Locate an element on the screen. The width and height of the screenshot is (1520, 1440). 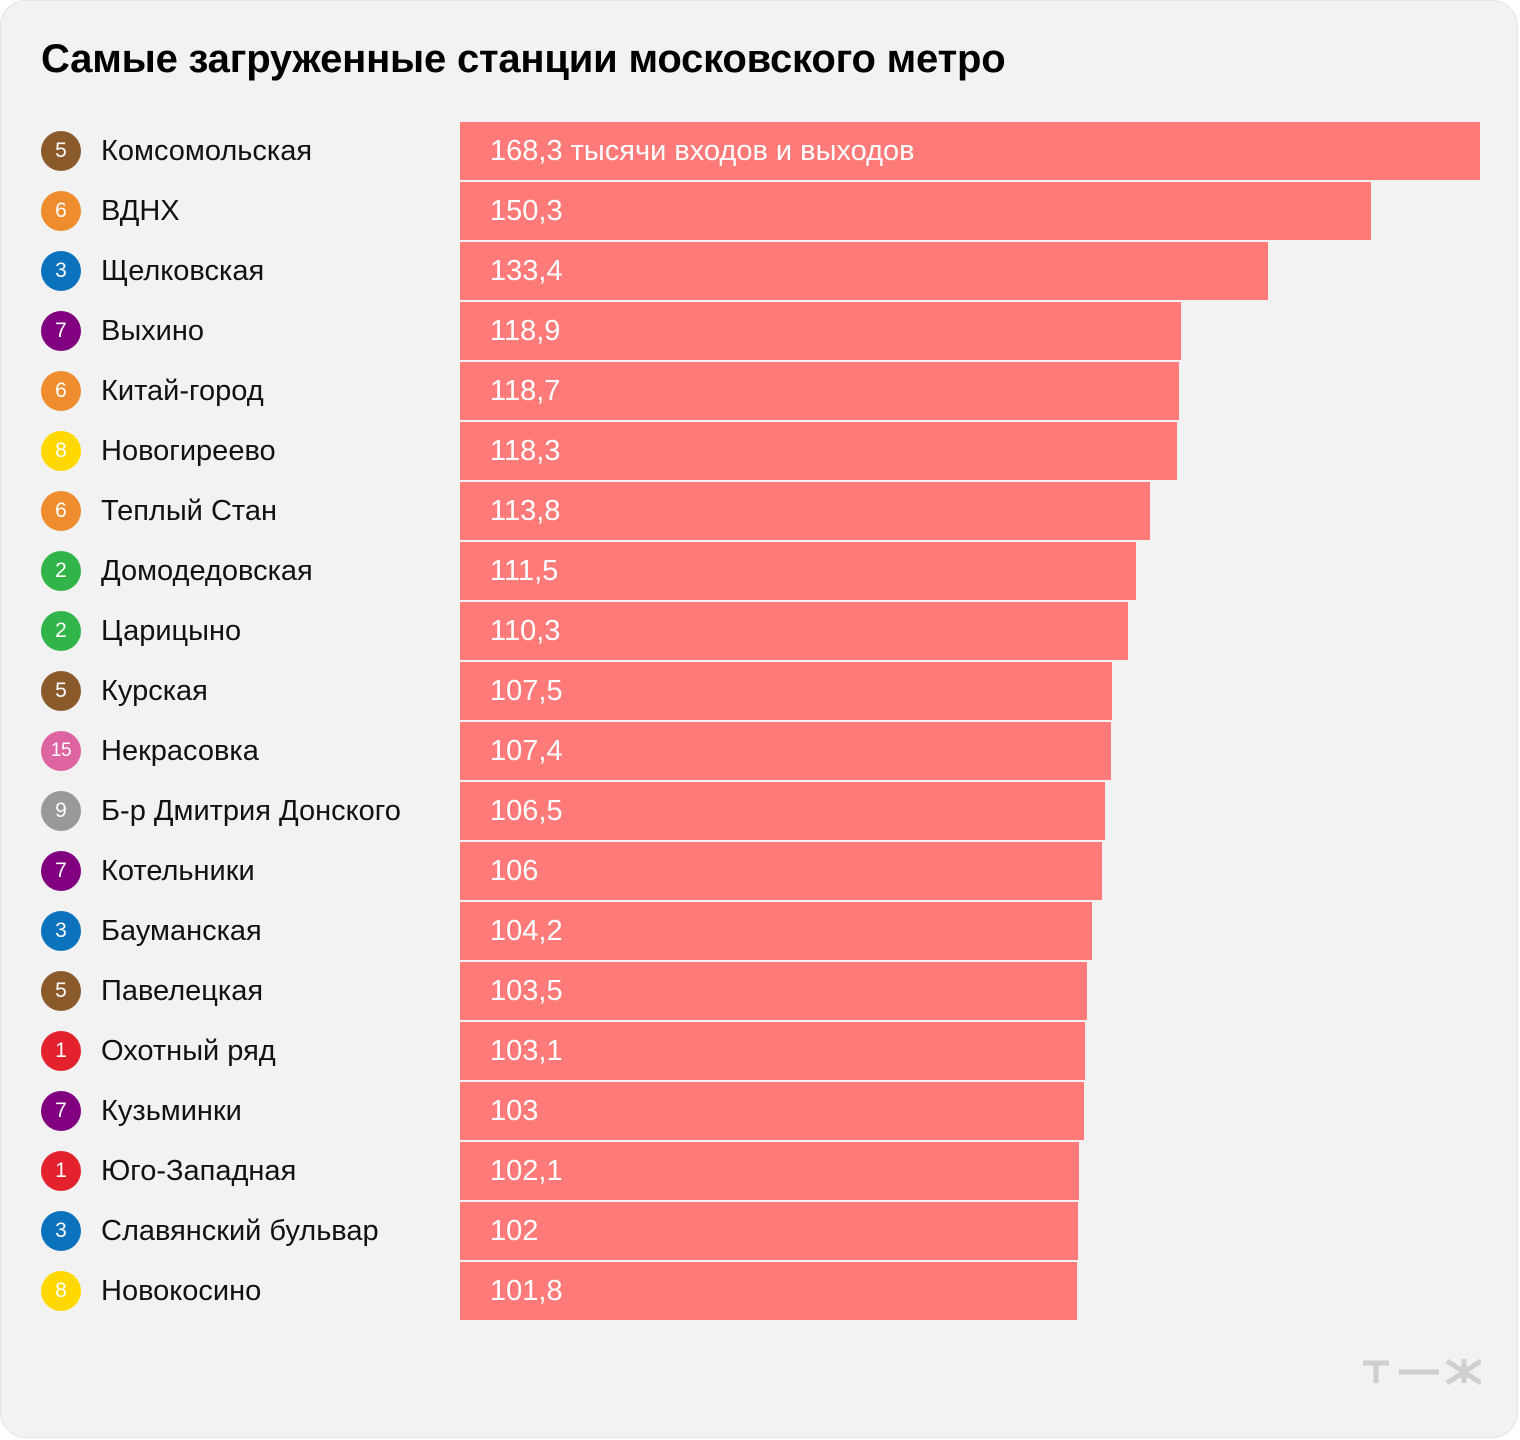
bar-value-label: 118,7 is located at coordinates (525, 391).